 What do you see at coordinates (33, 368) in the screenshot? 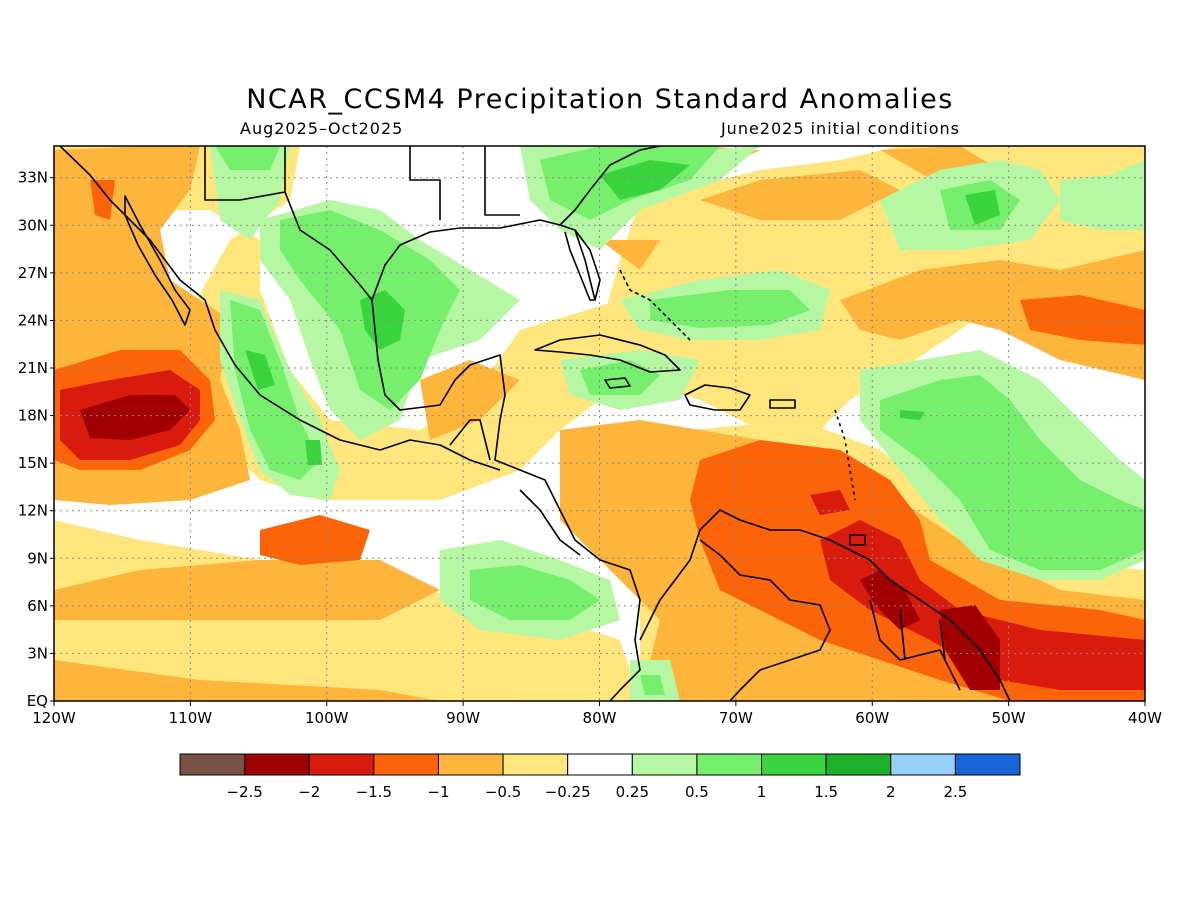
I see `lat-tick-label: 21N` at bounding box center [33, 368].